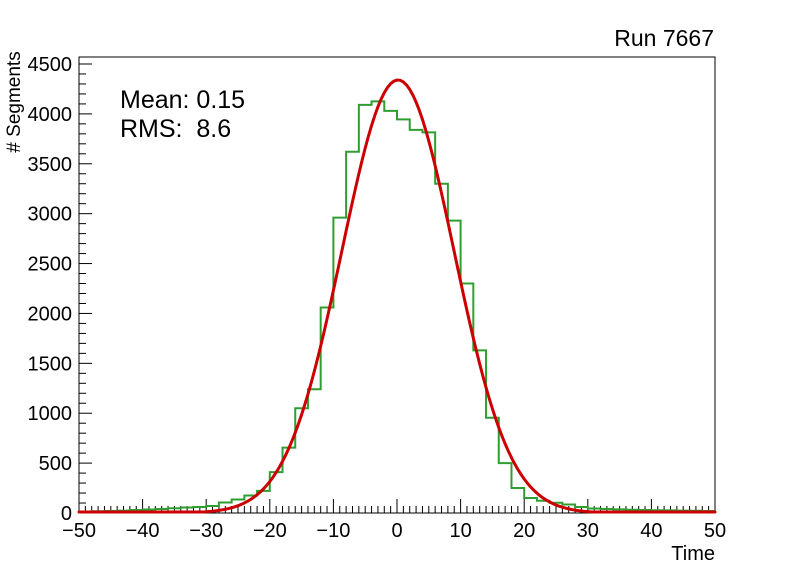 The width and height of the screenshot is (796, 572). I want to click on y-tick-label: 3000, so click(50, 215).